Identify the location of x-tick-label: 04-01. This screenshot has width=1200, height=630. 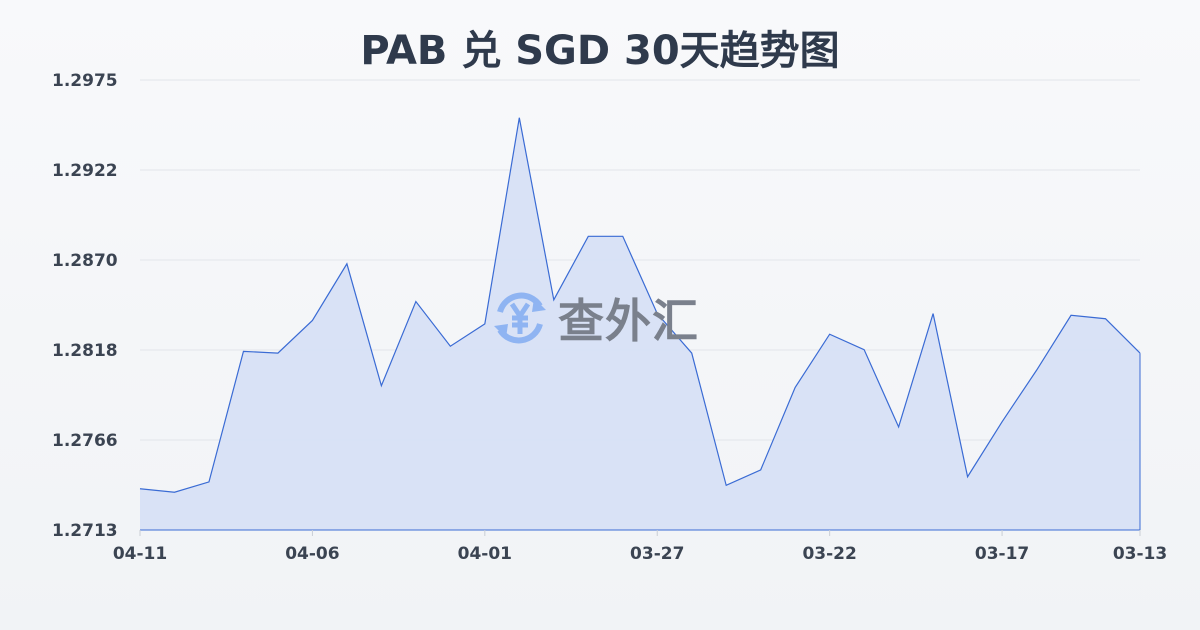
(485, 554).